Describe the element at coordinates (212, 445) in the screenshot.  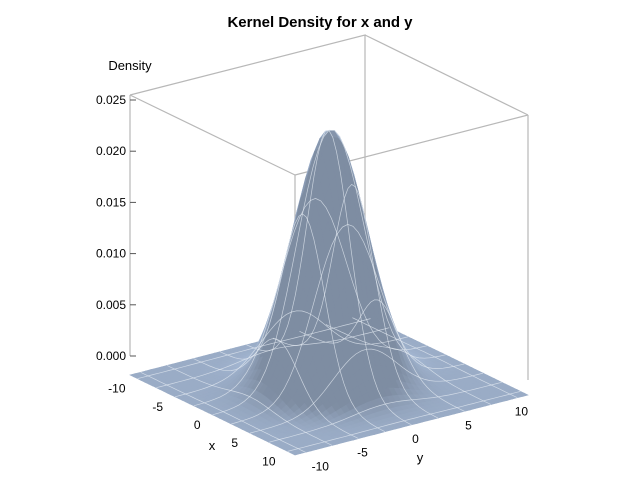
I see `x-axis-label: x` at that location.